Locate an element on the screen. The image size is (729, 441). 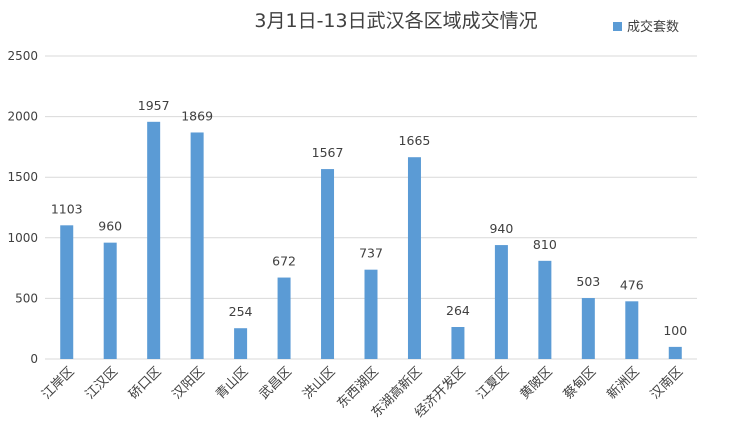
x-category-label: 蔡甸区 is located at coordinates (580, 383).